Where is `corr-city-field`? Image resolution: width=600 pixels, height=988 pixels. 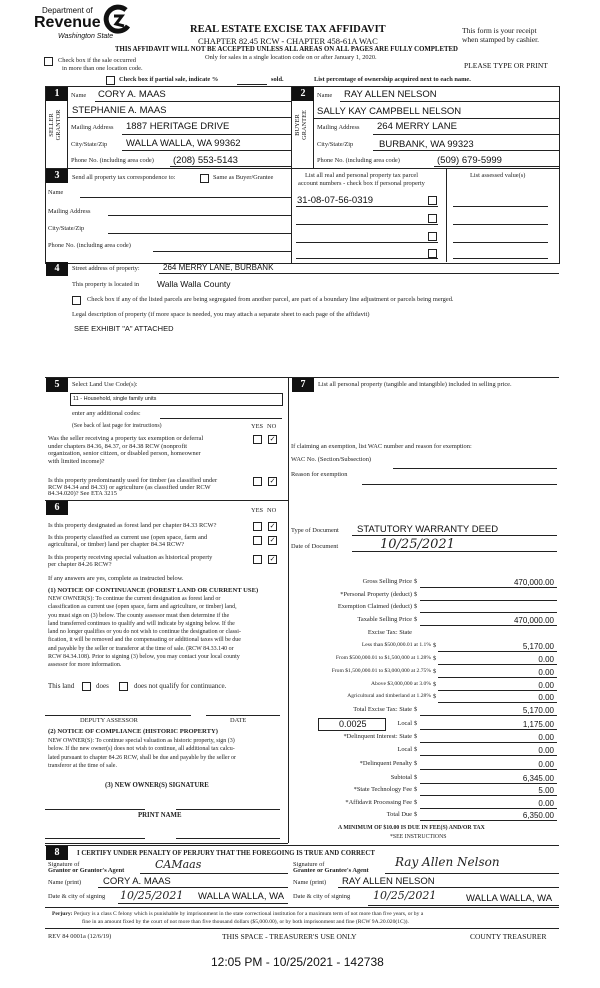
corr-city-field is located at coordinates (199, 233).